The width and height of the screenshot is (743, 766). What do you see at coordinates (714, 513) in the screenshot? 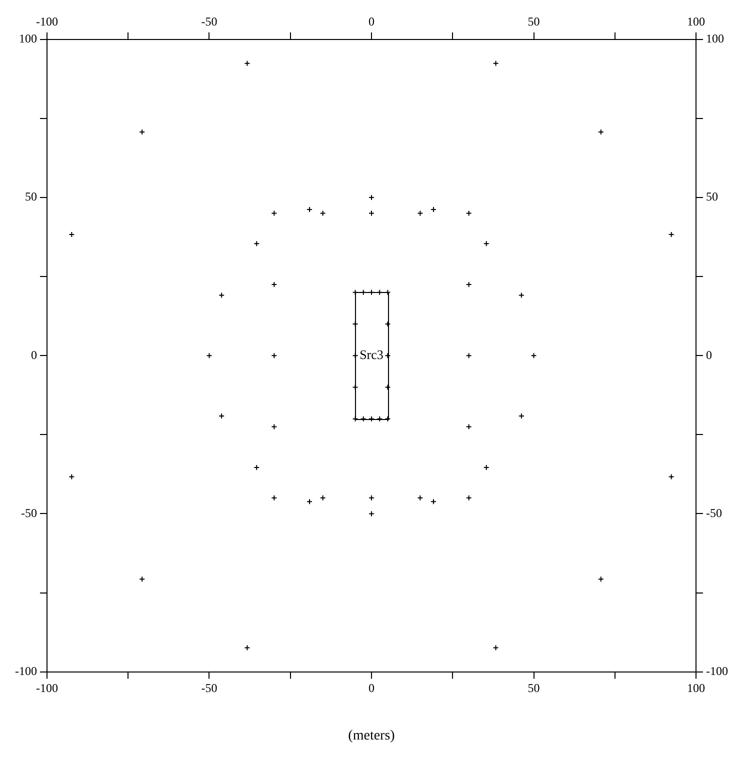
I see `y2-tick-label: -50` at bounding box center [714, 513].